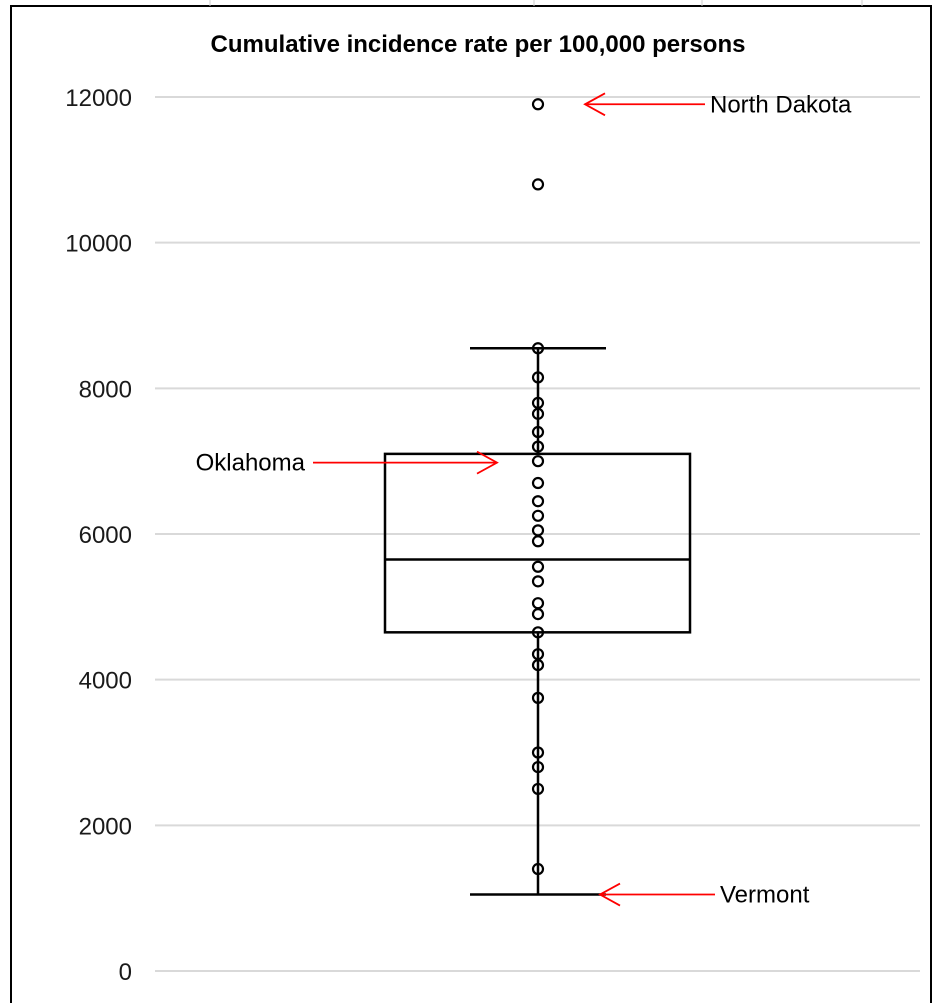  Describe the element at coordinates (105, 389) in the screenshot. I see `y-tick-label-8000: 8000` at that location.